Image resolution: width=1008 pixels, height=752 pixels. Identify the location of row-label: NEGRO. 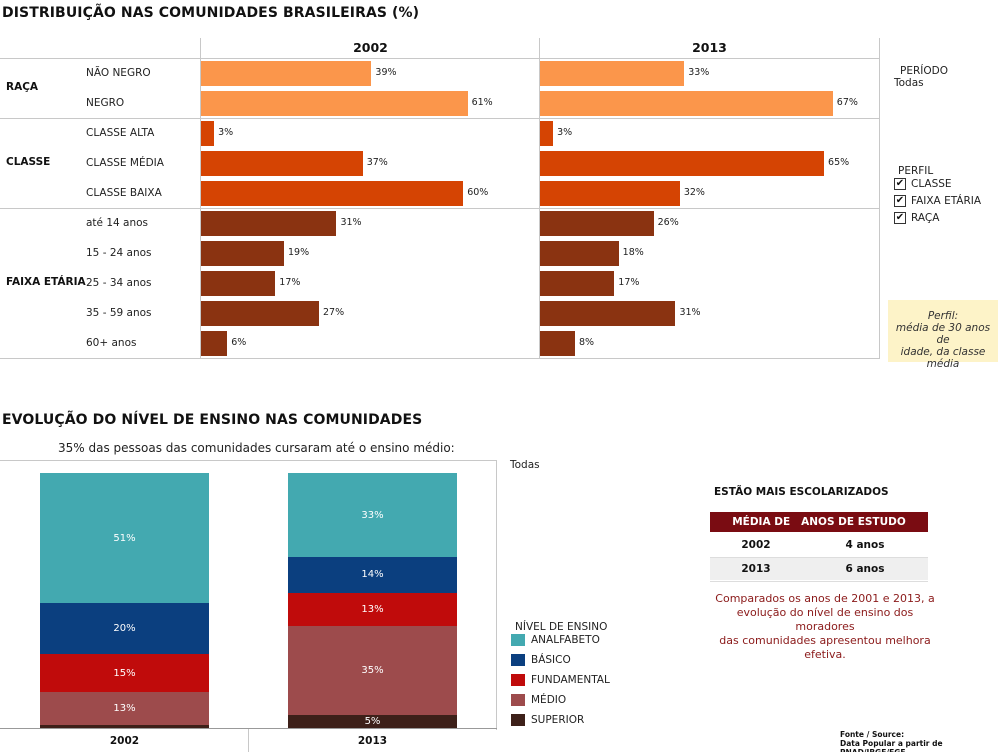
(105, 103).